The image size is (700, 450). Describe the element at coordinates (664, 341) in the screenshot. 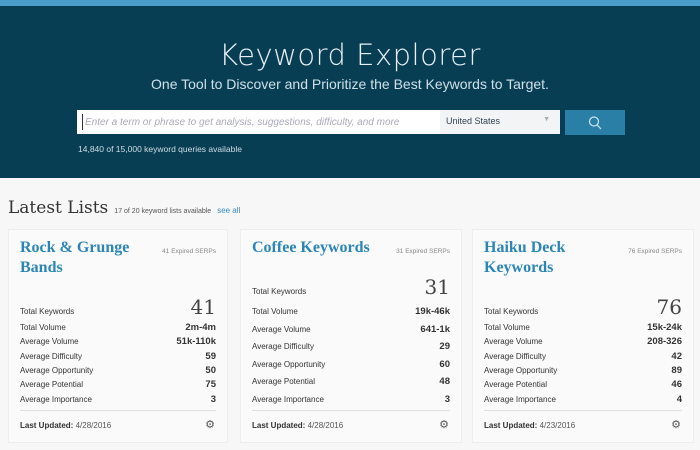

I see `stat-value: 208-326` at that location.